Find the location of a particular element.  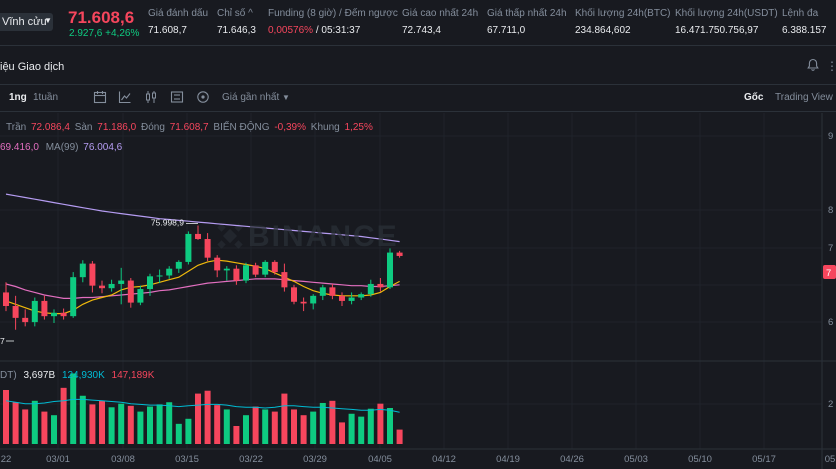

stat-value: 16.471.750.756,97 is located at coordinates (717, 30).